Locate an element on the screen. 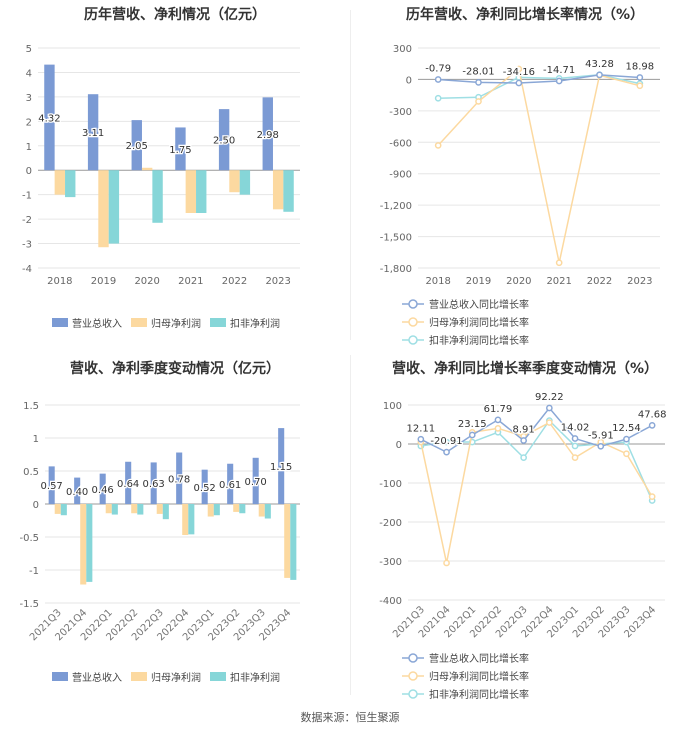 The width and height of the screenshot is (700, 734). data-label: 1.75 is located at coordinates (180, 150).